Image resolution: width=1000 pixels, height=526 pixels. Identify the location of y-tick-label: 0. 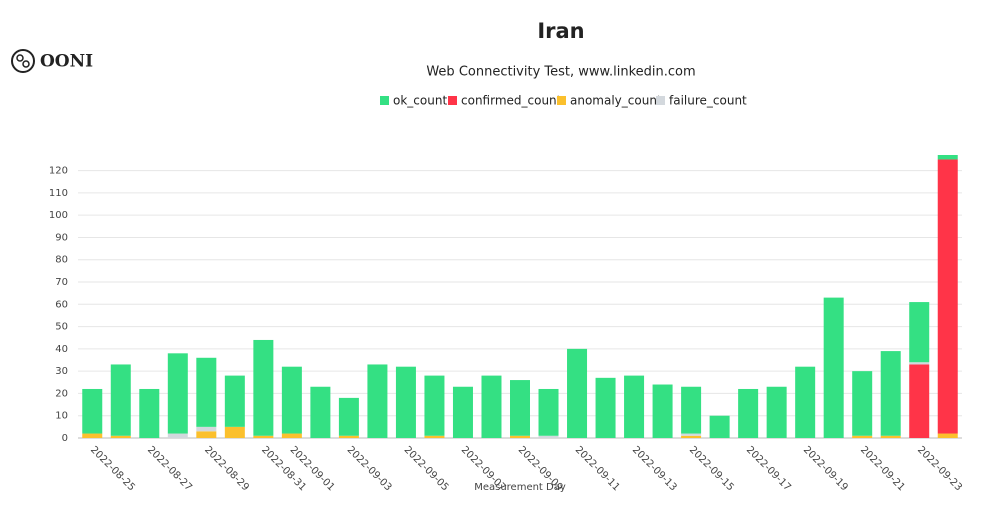
(65, 438).